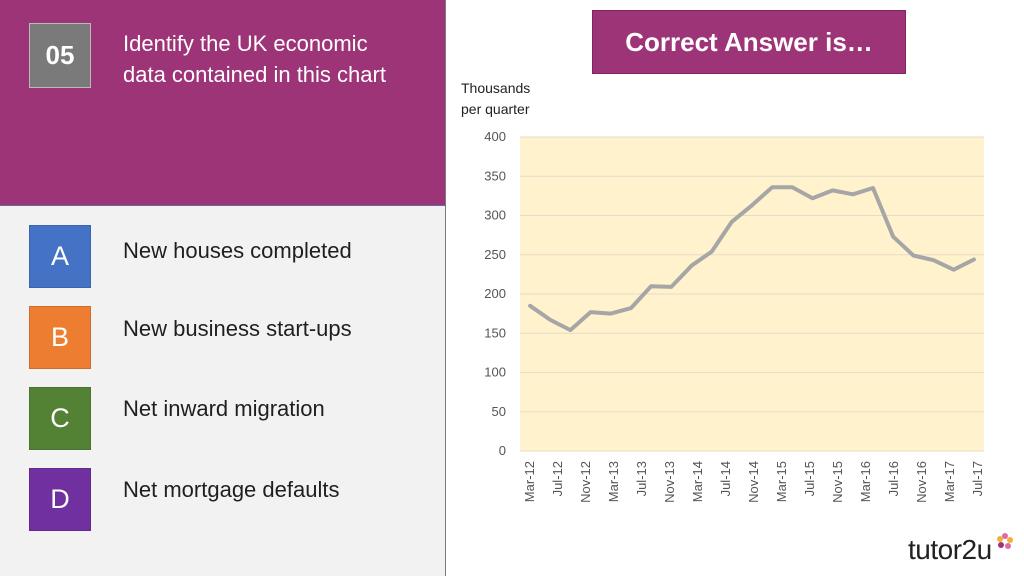 Image resolution: width=1024 pixels, height=576 pixels. Describe the element at coordinates (60, 256) in the screenshot. I see `option-a-button: A` at that location.